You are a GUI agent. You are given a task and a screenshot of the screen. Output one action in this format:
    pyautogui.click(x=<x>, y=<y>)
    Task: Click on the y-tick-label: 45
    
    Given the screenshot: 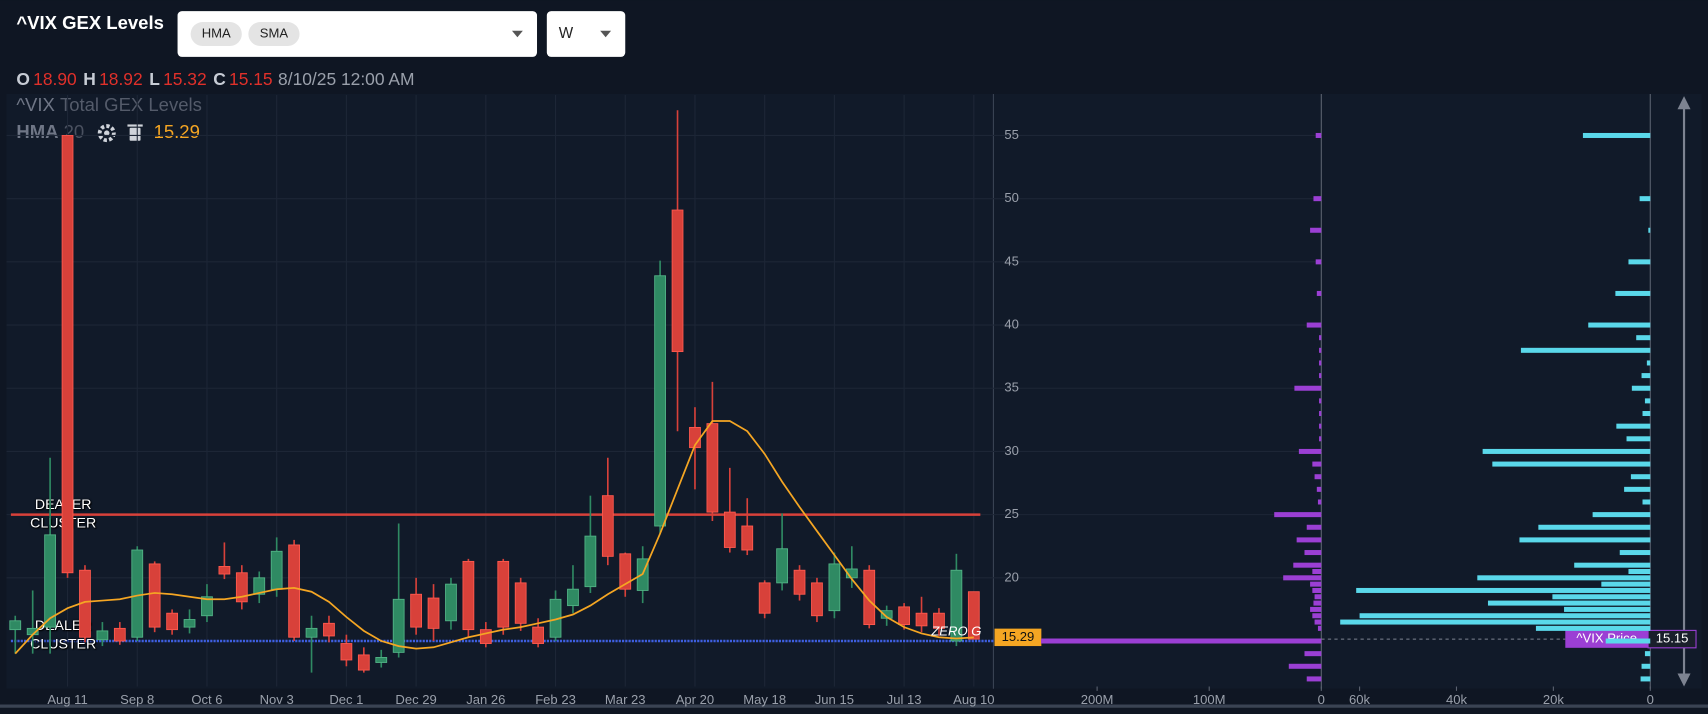 What is the action you would take?
    pyautogui.click(x=1011, y=260)
    